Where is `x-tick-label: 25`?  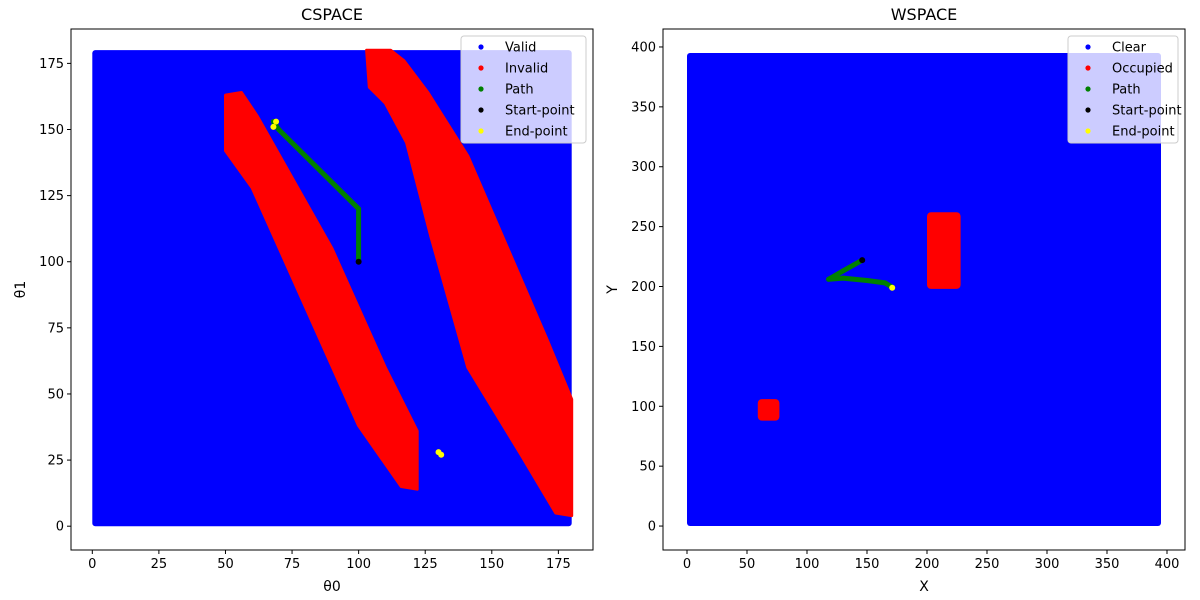
x-tick-label: 25 is located at coordinates (159, 564).